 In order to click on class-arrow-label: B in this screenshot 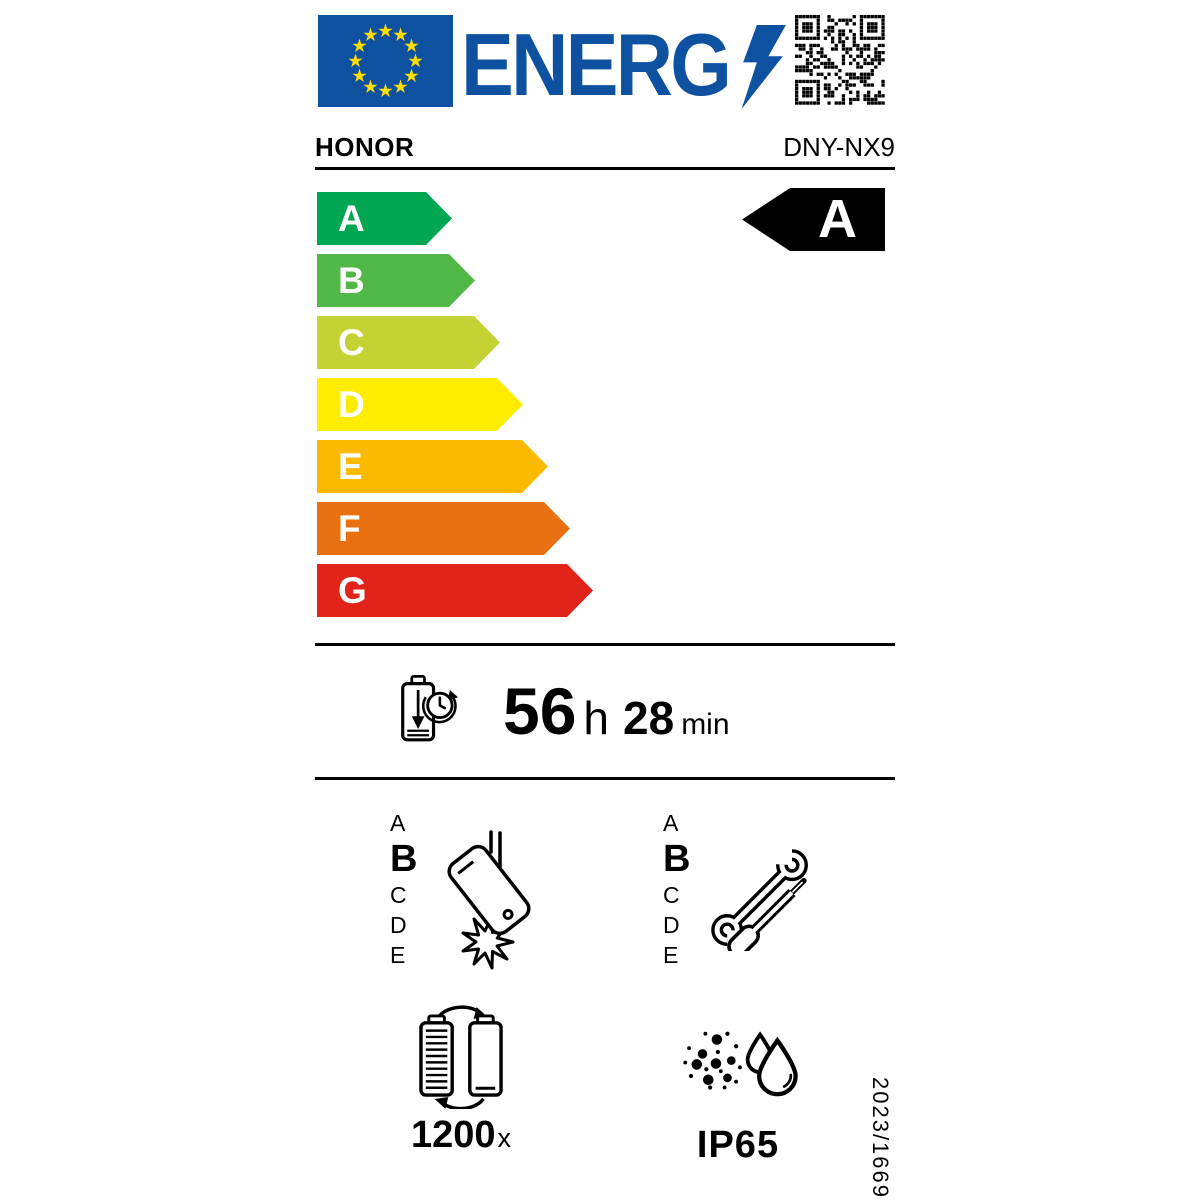, I will do `click(351, 280)`.